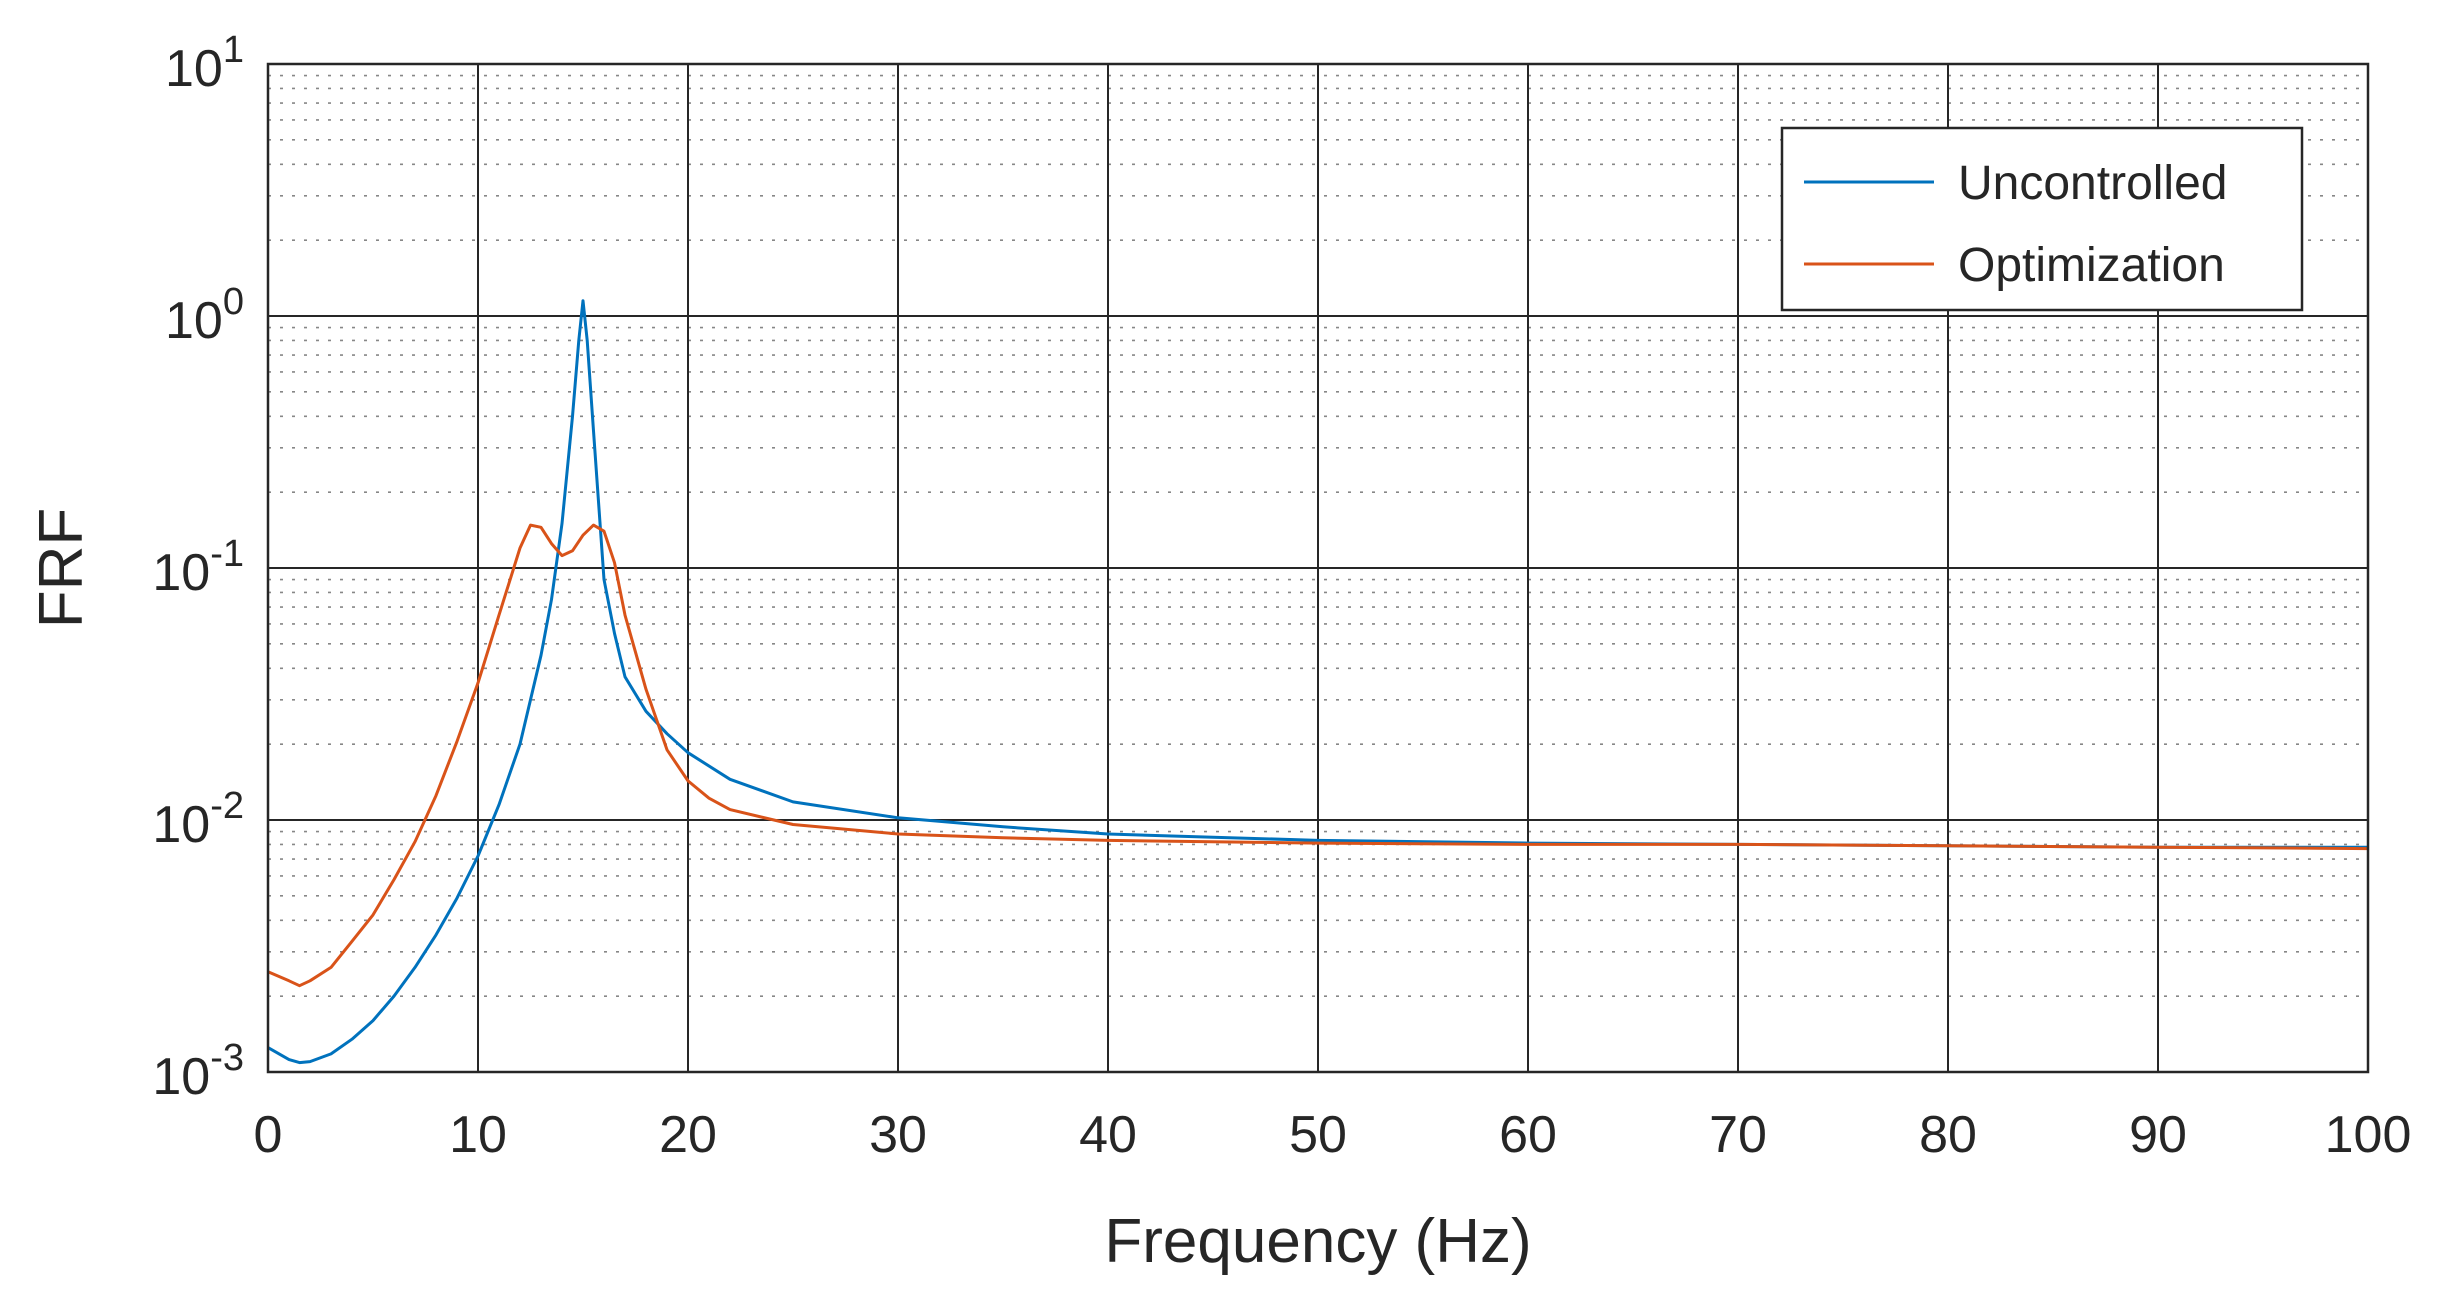 This screenshot has height=1299, width=2439. Describe the element at coordinates (198, 819) in the screenshot. I see `y-tick-label: 10⁻²` at that location.